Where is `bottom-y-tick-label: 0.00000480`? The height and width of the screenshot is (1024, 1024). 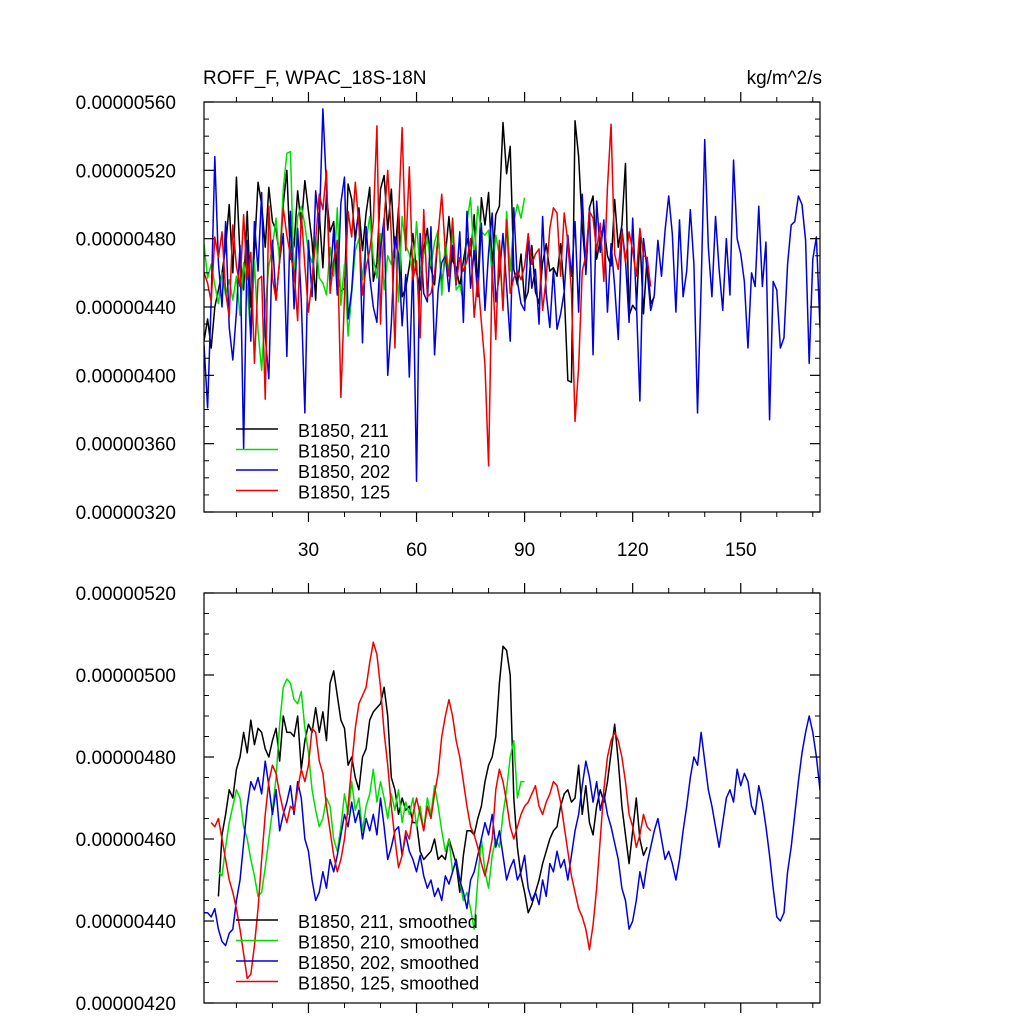
bottom-y-tick-label: 0.00000480 is located at coordinates (126, 758).